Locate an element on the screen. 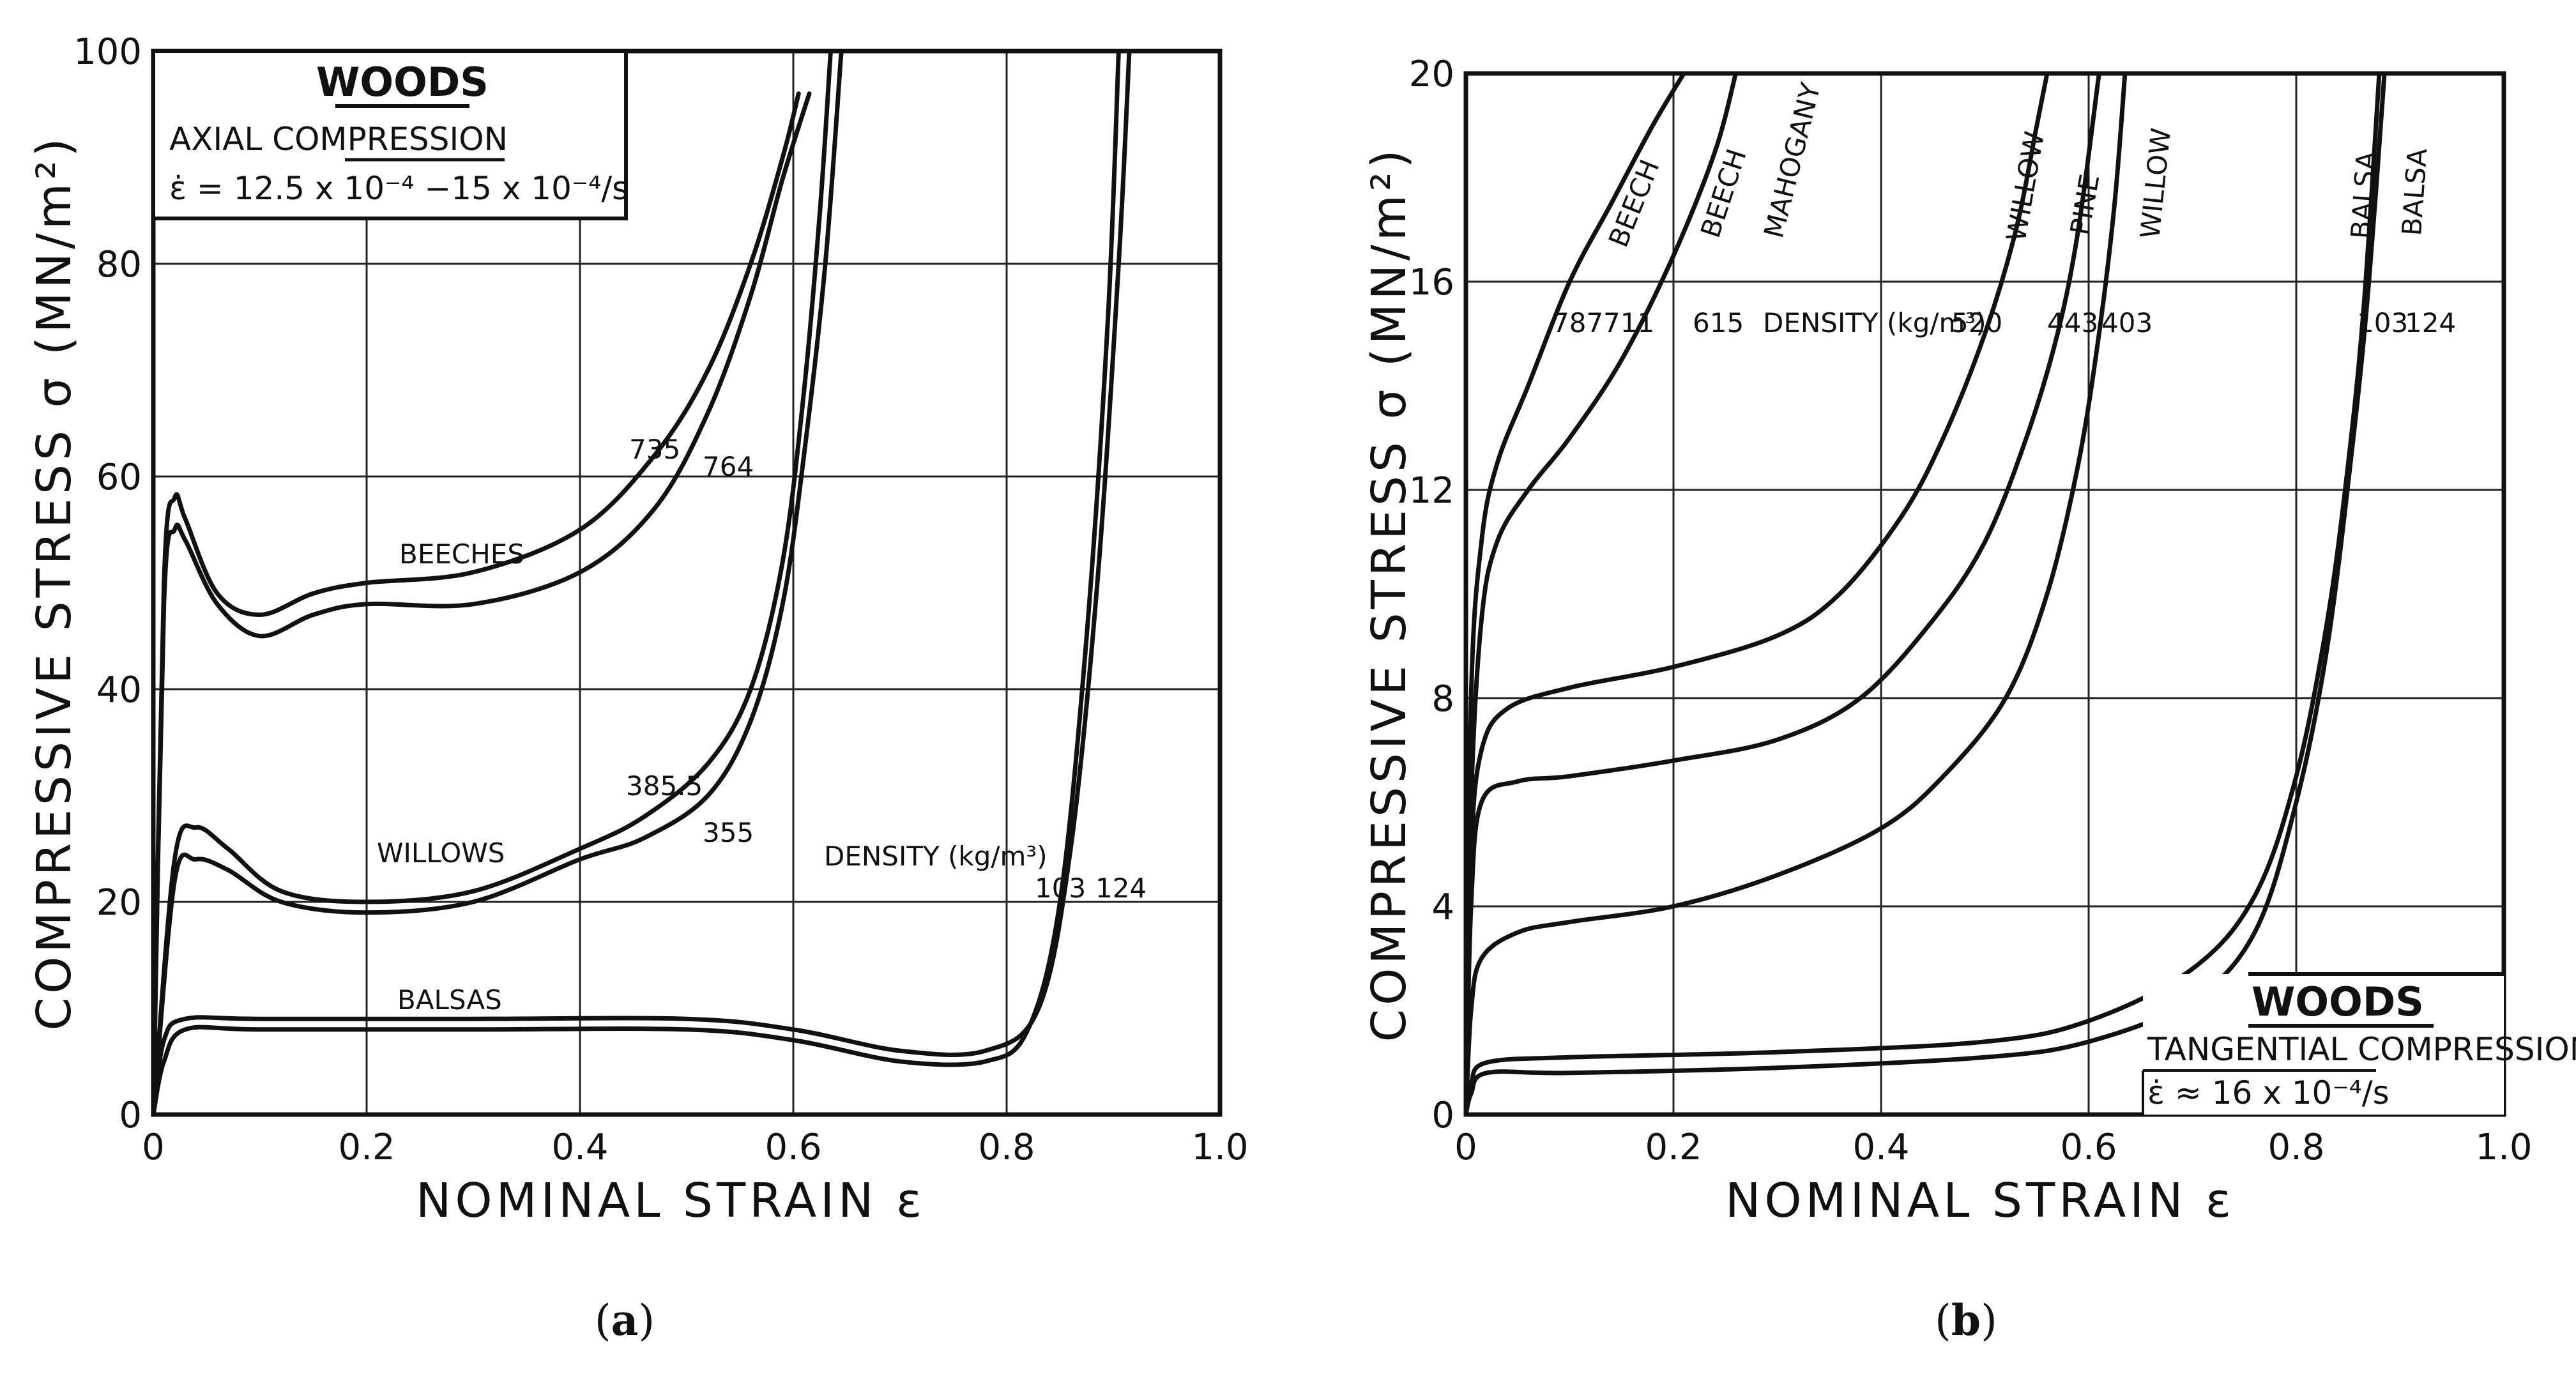 The height and width of the screenshot is (1379, 2576). legend-line2-a: ε̇ = 12.5 x 10⁻⁴ −15 x 10⁻⁴/s is located at coordinates (399, 188).